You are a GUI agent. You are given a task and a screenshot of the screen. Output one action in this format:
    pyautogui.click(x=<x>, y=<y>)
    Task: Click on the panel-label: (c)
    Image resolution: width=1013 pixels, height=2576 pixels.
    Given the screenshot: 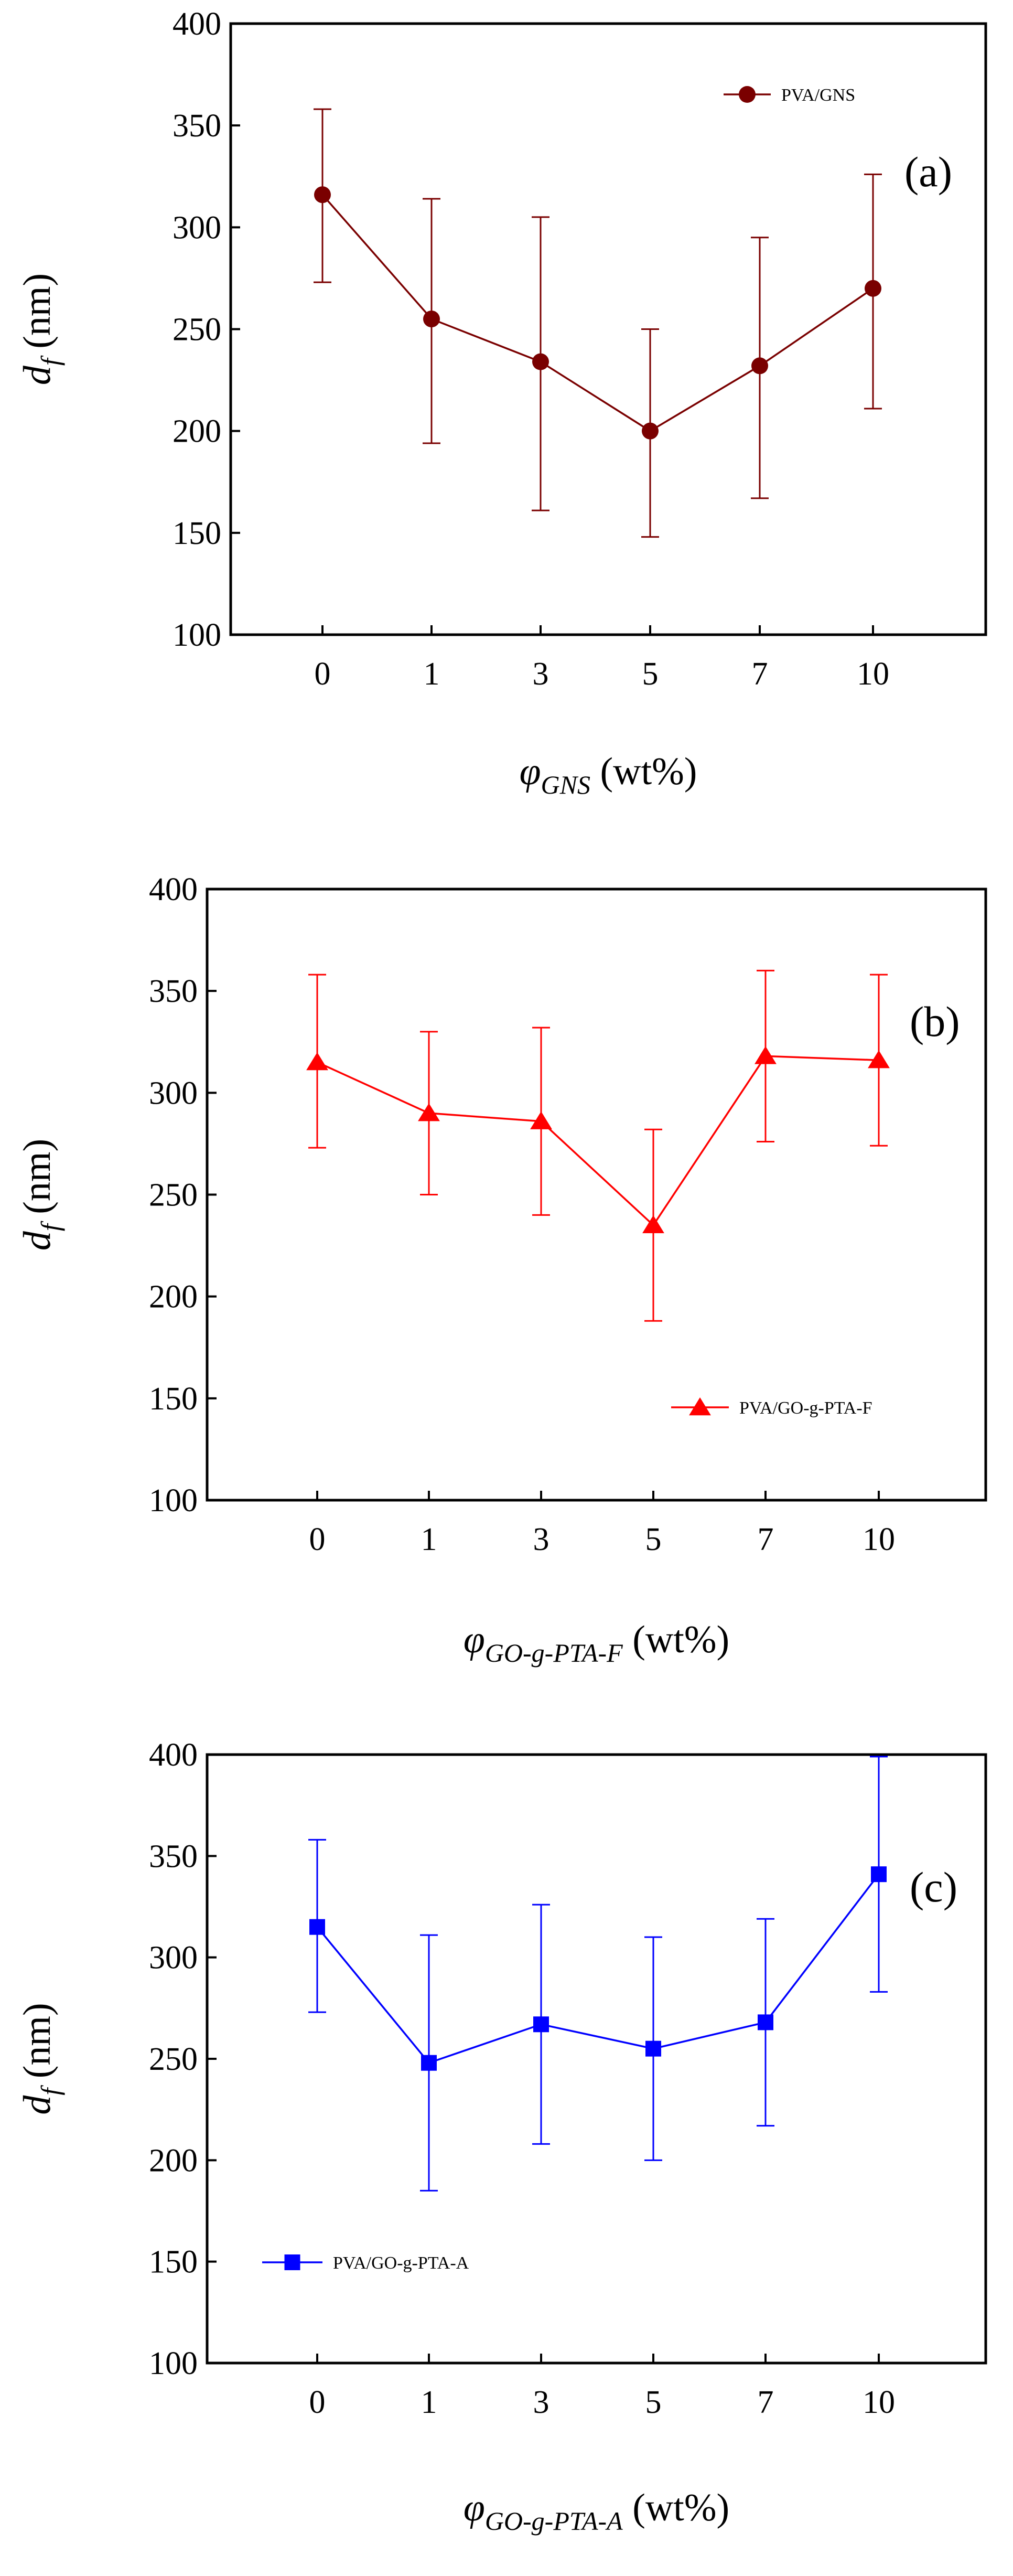 What is the action you would take?
    pyautogui.click(x=933, y=1887)
    